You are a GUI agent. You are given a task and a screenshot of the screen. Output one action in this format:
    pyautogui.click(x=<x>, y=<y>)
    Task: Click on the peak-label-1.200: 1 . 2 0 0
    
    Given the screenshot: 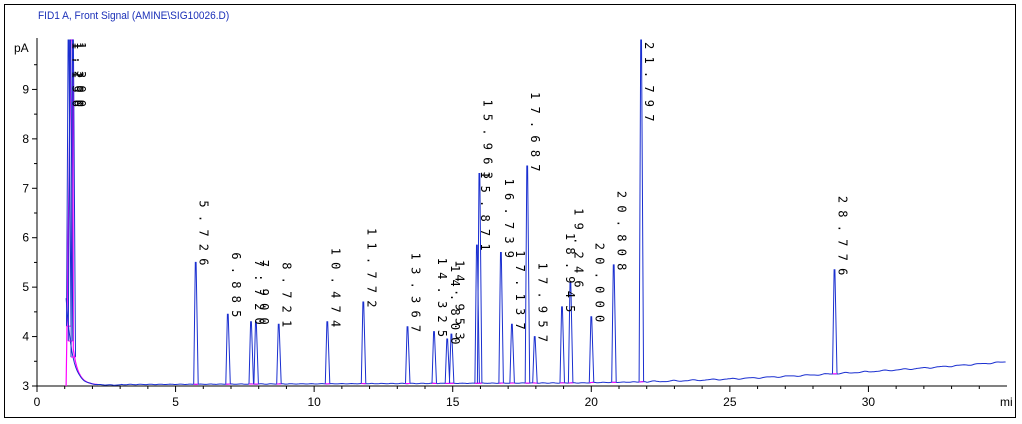 What is the action you would take?
    pyautogui.click(x=78, y=74)
    